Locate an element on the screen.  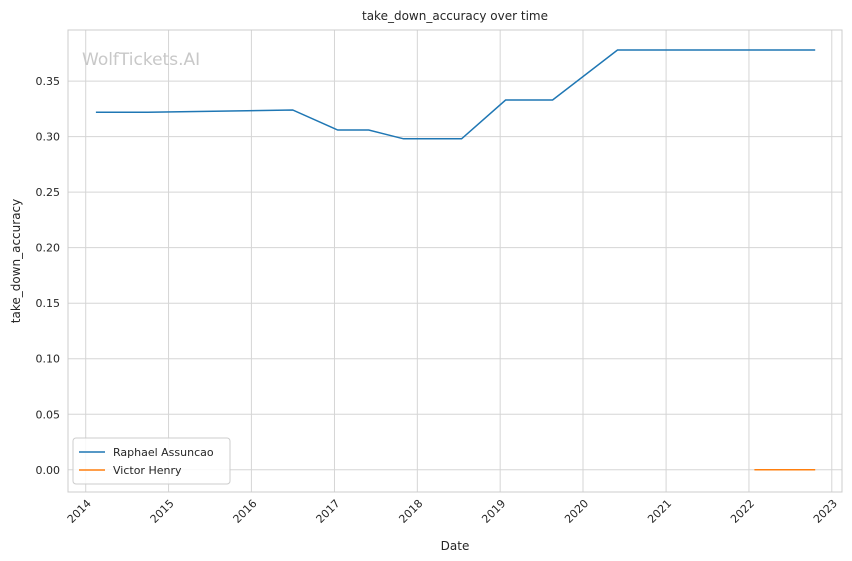
y-tick-label: 0.25 is located at coordinates (48, 192).